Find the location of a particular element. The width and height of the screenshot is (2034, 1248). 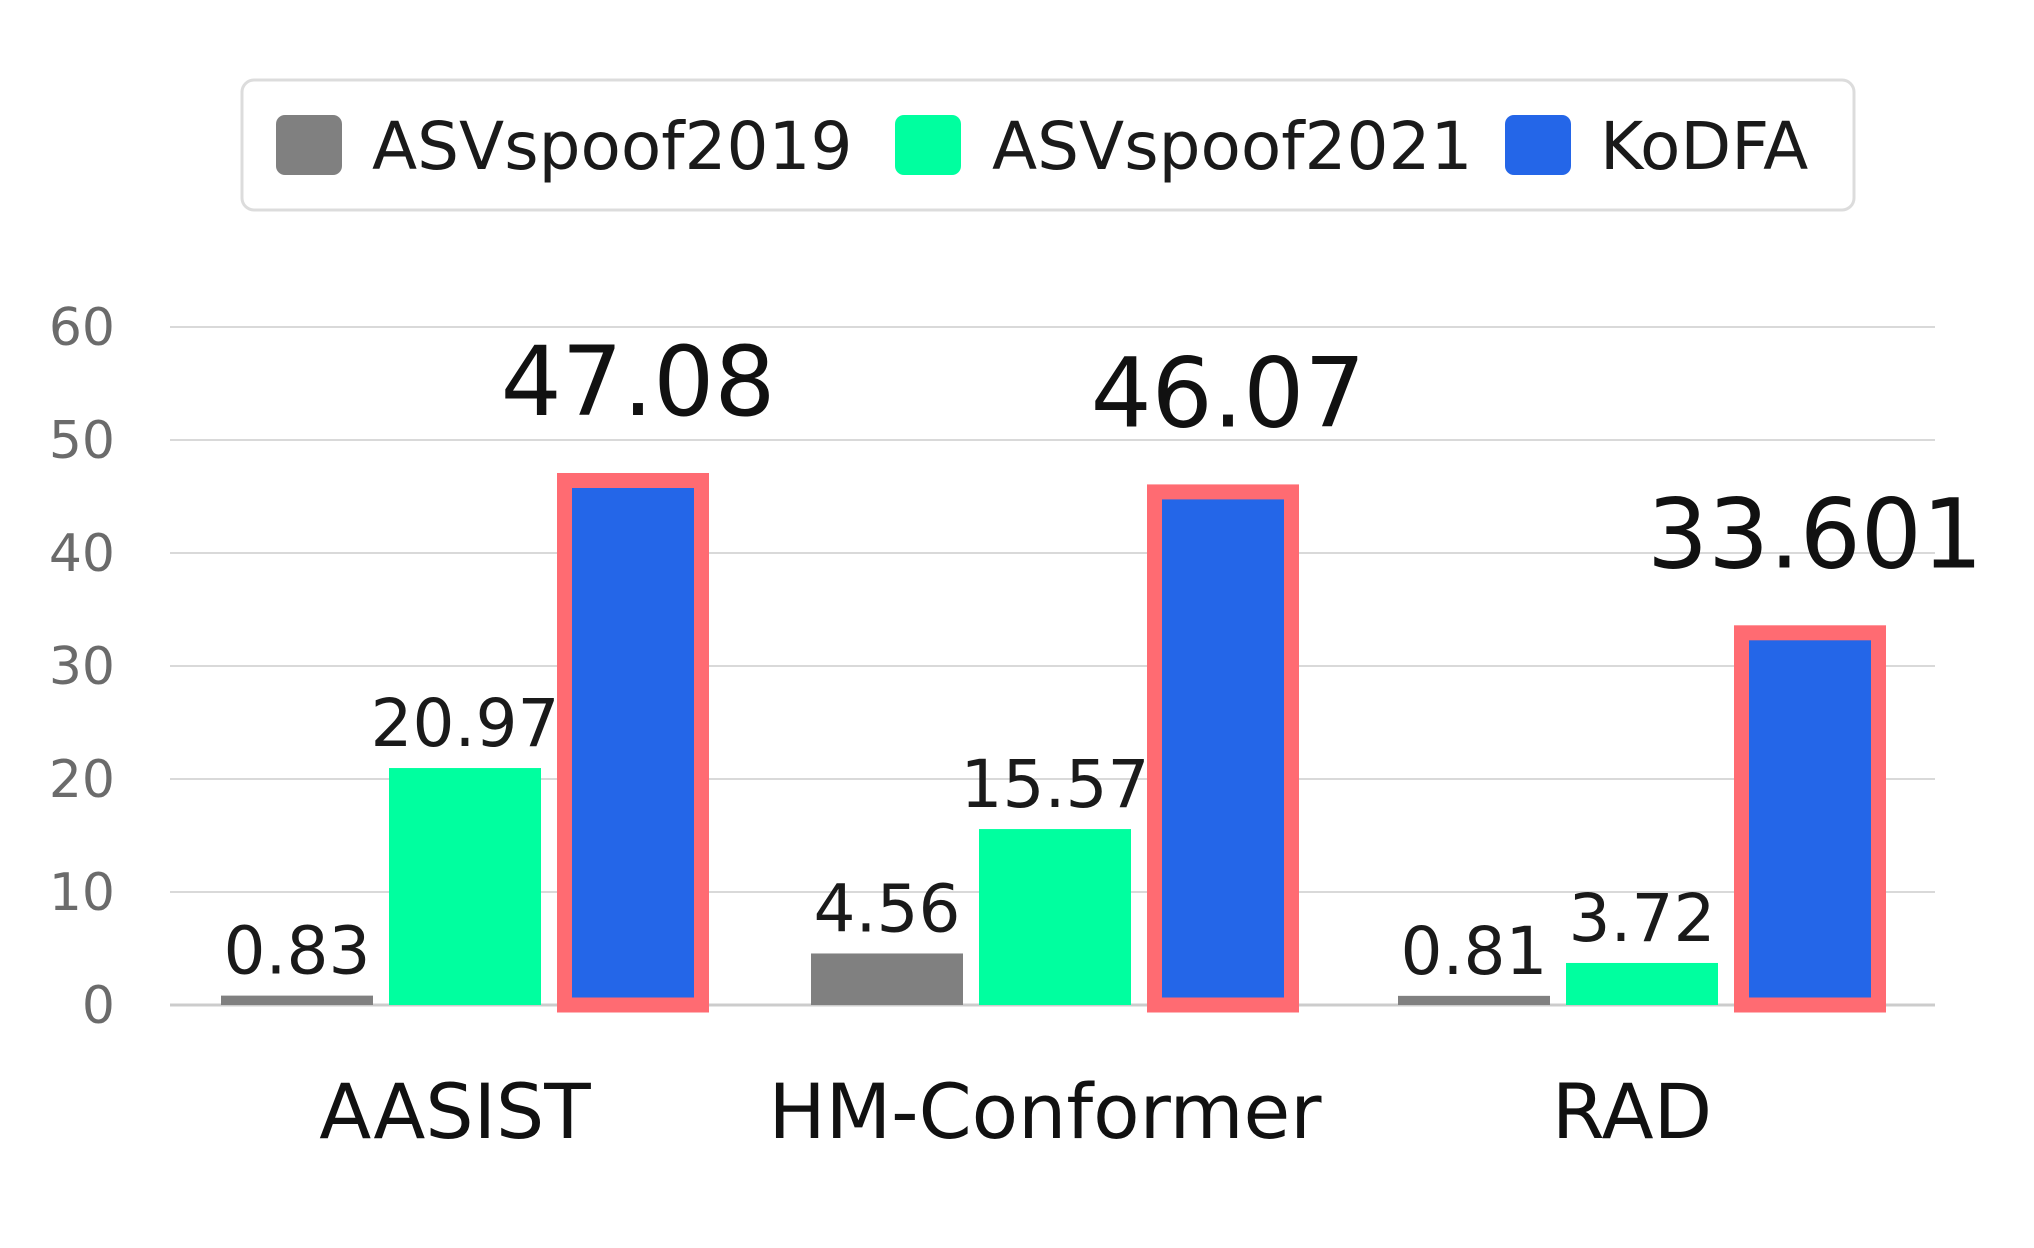

y-tick-label-50: 50 is located at coordinates (82, 441).